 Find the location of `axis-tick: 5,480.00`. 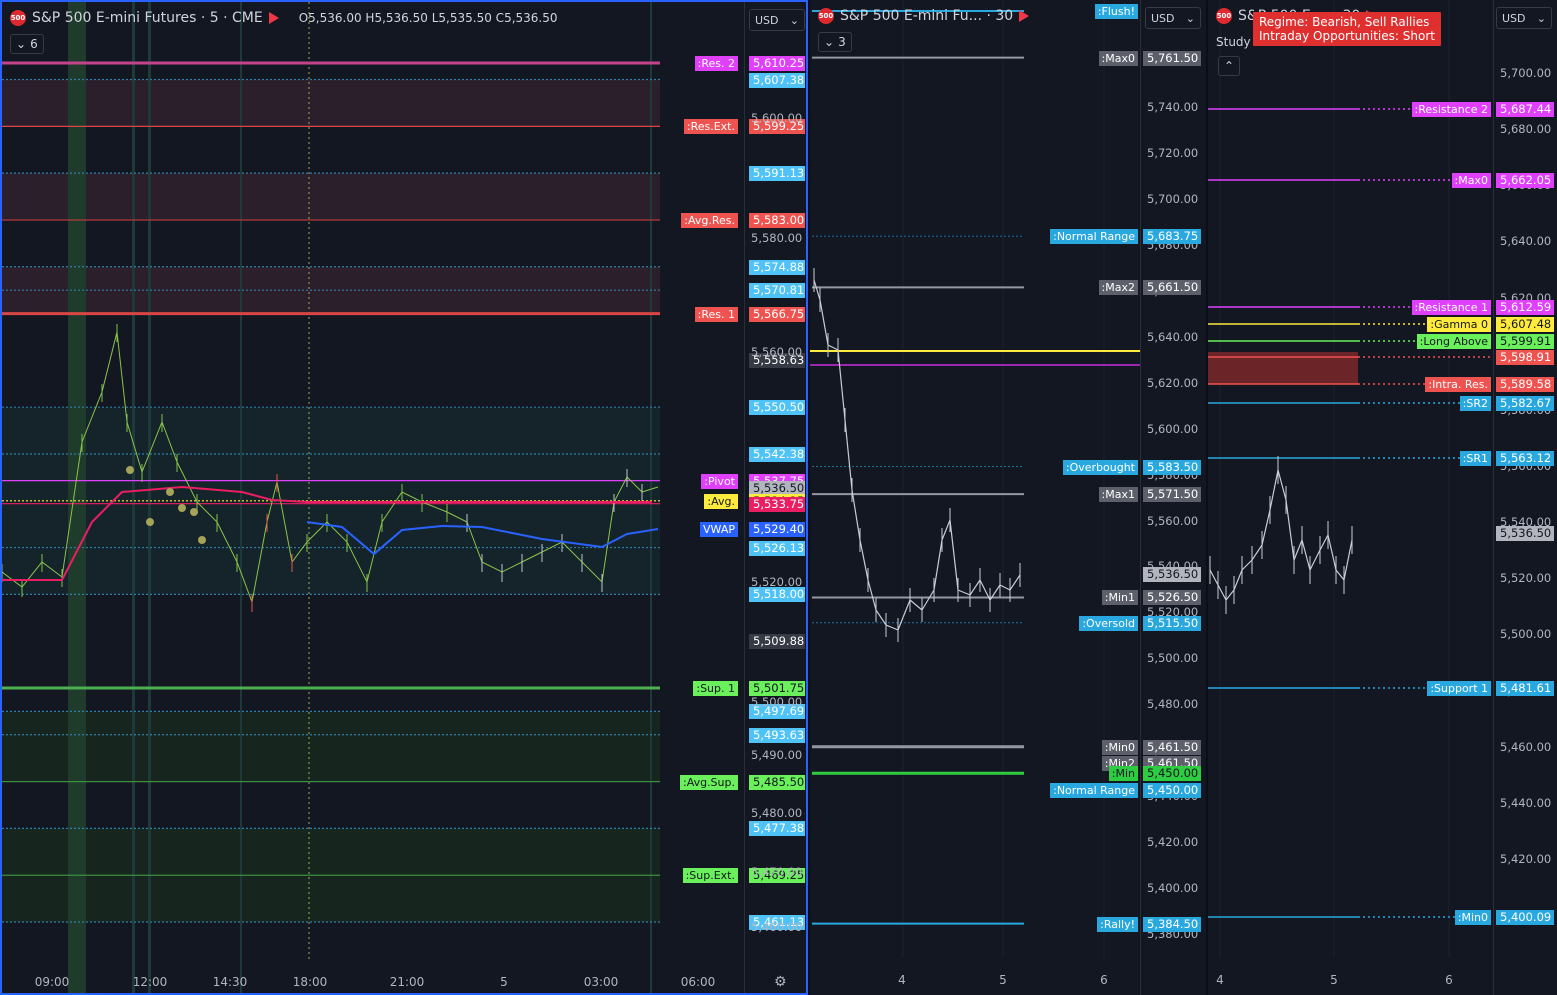

axis-tick: 5,480.00 is located at coordinates (777, 813).